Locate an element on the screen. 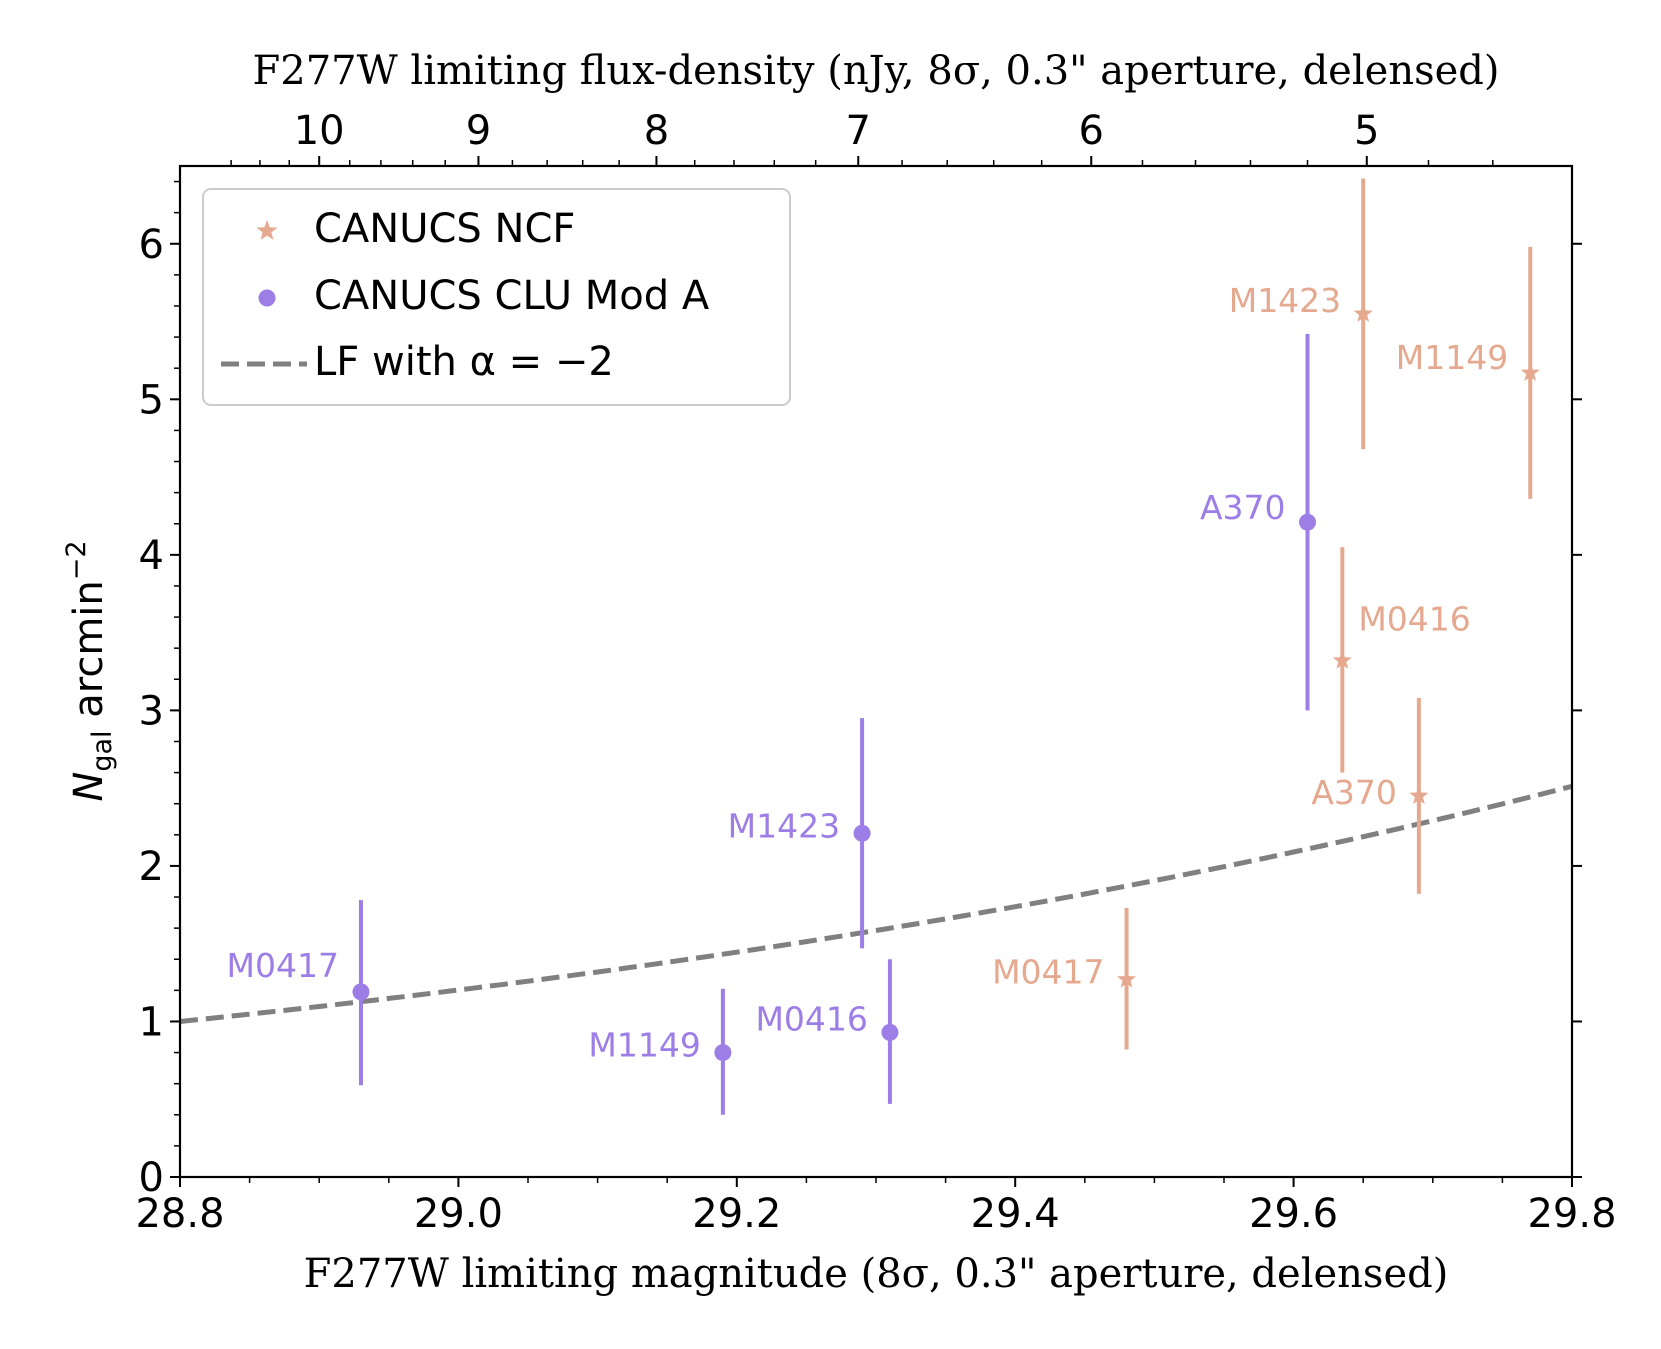 This screenshot has width=1661, height=1349. top-tick-label: 6 is located at coordinates (1091, 131).